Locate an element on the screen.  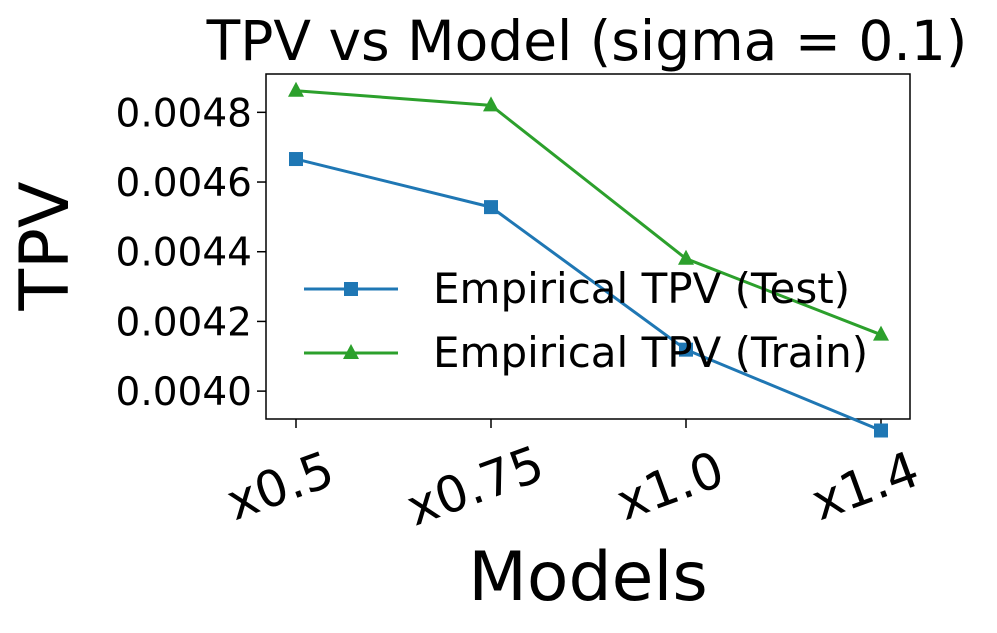
x-tick-label: x1.4 is located at coordinates (865, 486).